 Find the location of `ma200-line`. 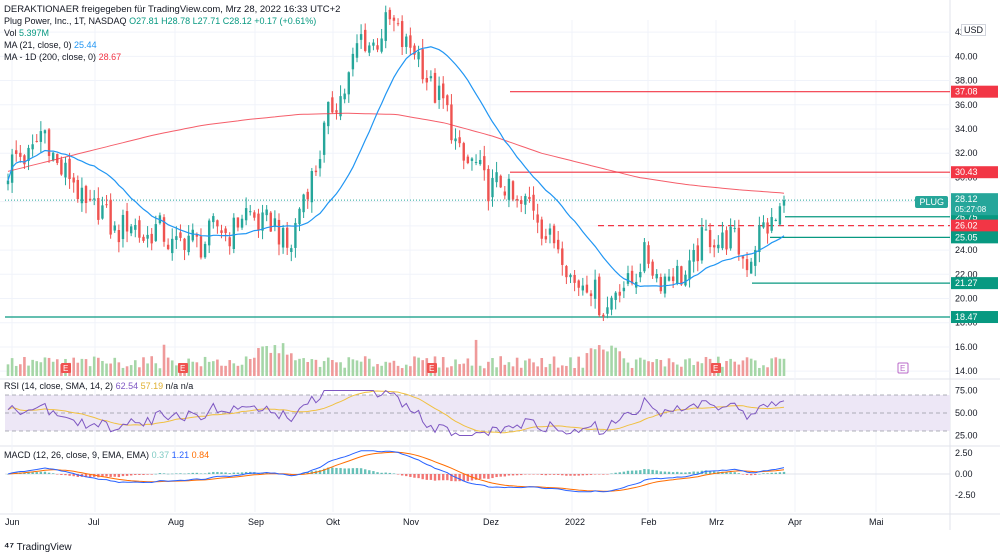

ma200-line is located at coordinates (396, 153).